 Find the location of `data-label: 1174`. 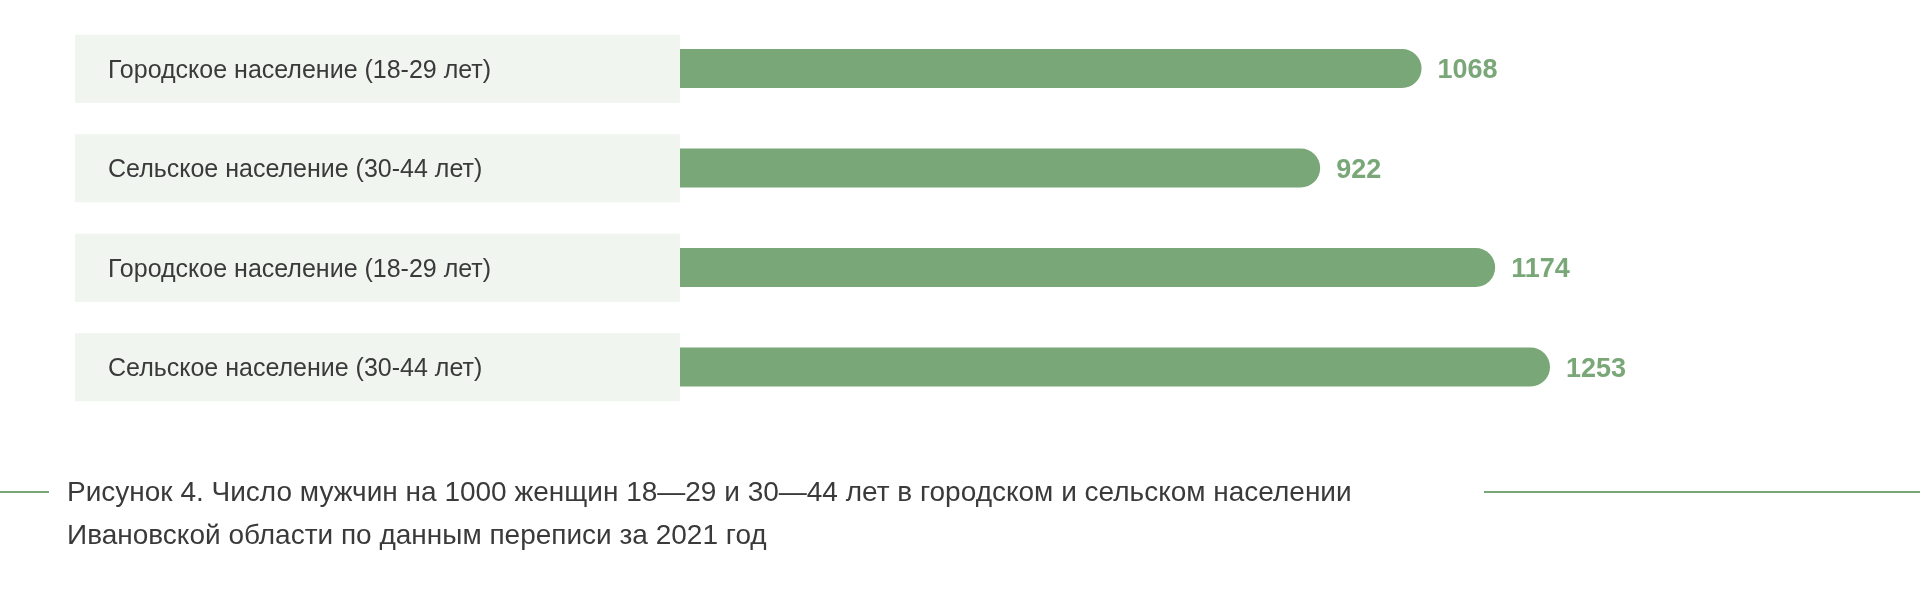

data-label: 1174 is located at coordinates (1540, 268).